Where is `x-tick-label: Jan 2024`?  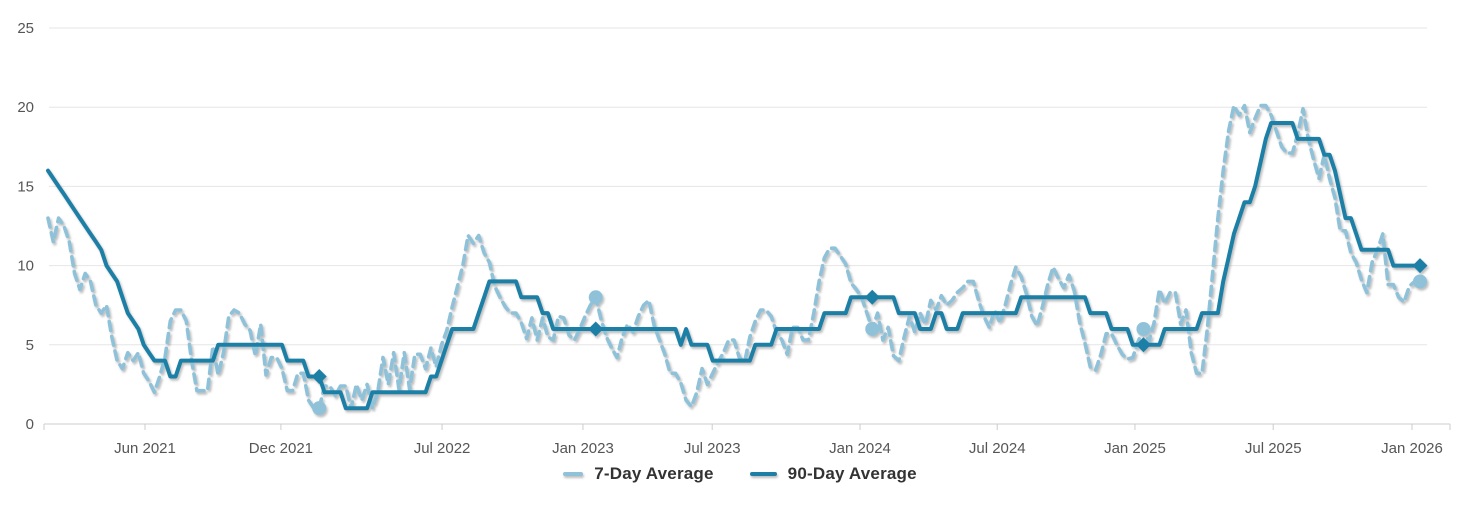 x-tick-label: Jan 2024 is located at coordinates (860, 448).